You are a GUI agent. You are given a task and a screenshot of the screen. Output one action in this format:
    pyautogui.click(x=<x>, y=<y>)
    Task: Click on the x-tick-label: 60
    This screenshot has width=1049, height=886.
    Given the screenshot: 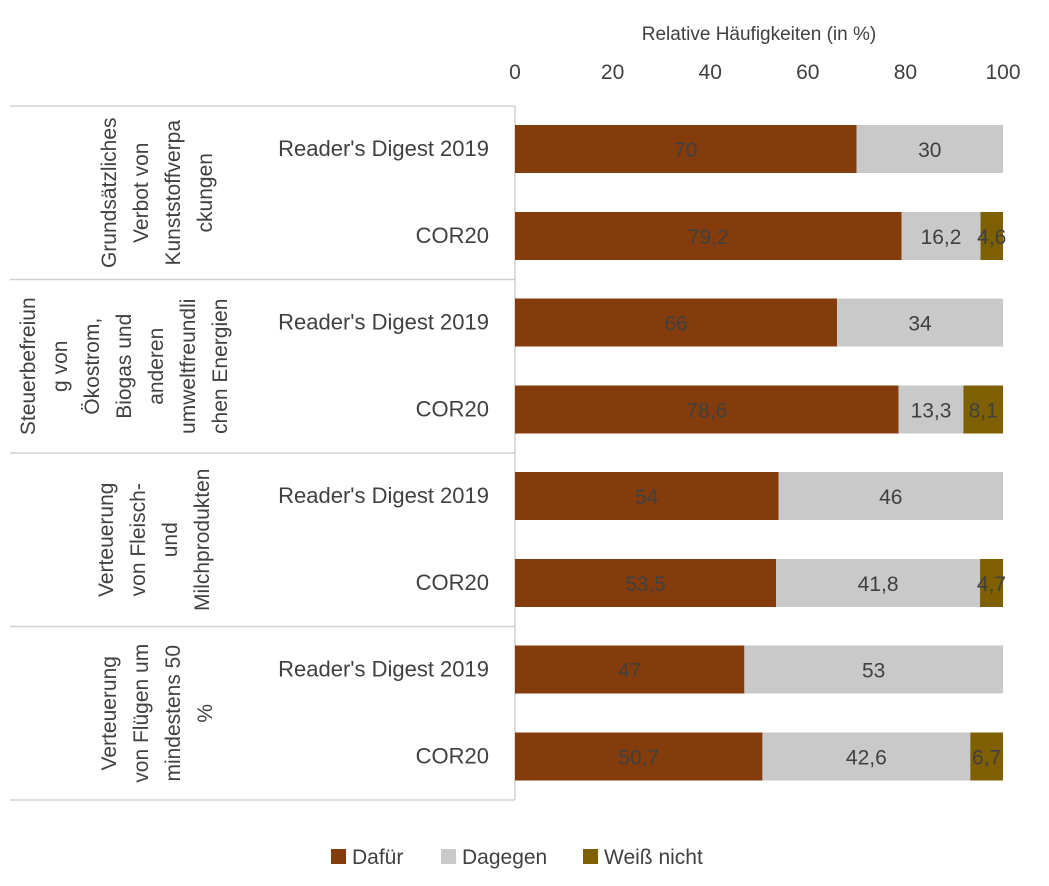 What is the action you would take?
    pyautogui.click(x=807, y=72)
    